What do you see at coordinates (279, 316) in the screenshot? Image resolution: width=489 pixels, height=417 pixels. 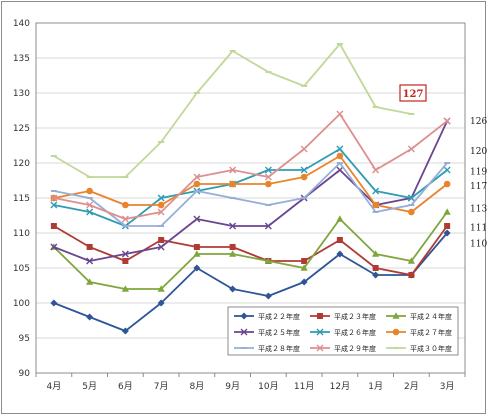 I see `legend-label: 平成２２年度` at bounding box center [279, 316].